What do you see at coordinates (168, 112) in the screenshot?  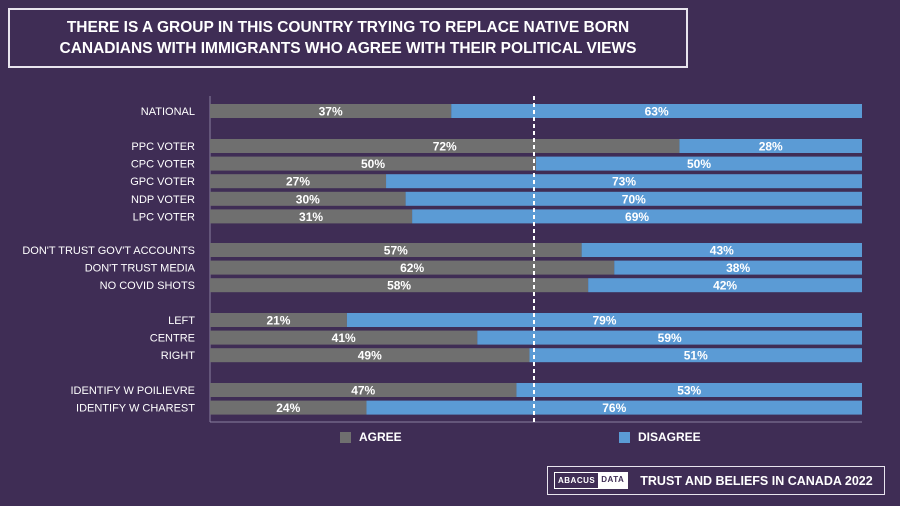 I see `category-label: NATIONAL` at bounding box center [168, 112].